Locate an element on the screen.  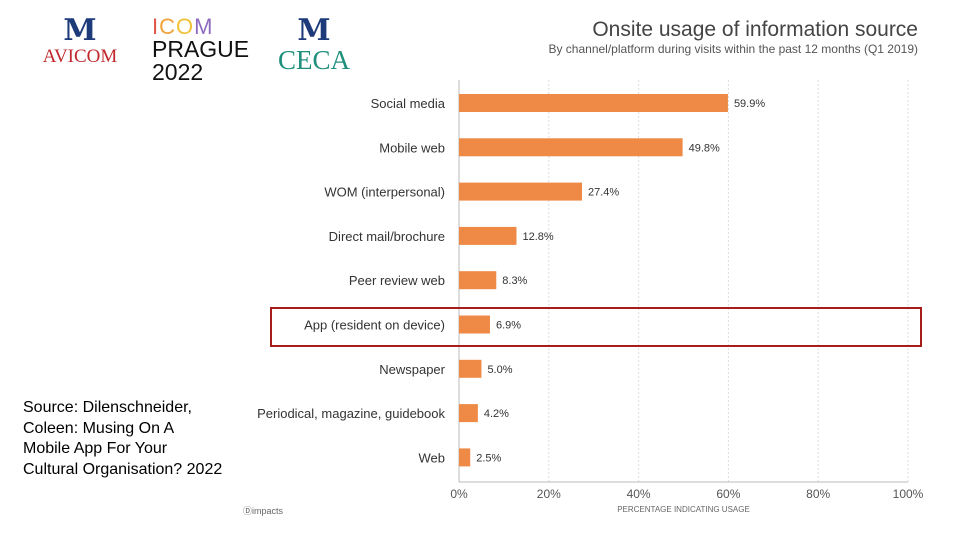
icom-letter: M is located at coordinates (204, 26).